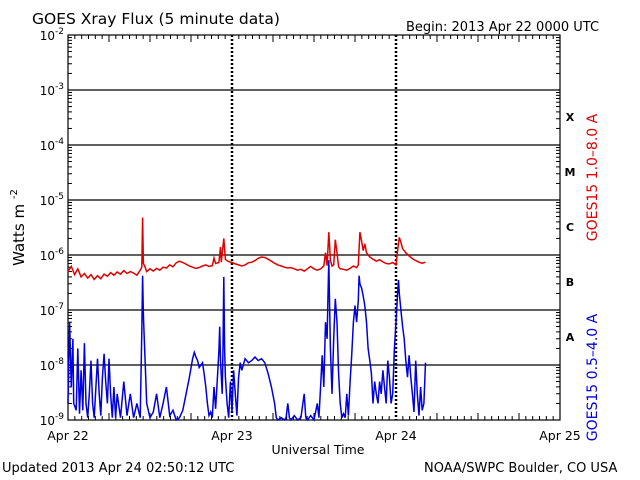 This screenshot has height=480, width=640. I want to click on y-tick-label: 10⁻², so click(52, 35).